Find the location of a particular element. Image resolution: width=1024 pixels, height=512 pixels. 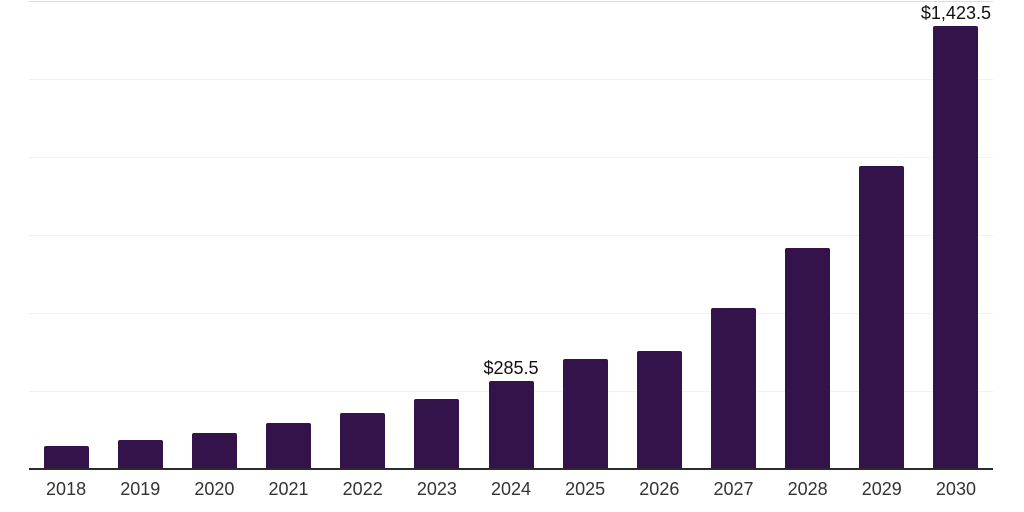

bar-2026 is located at coordinates (659, 410).